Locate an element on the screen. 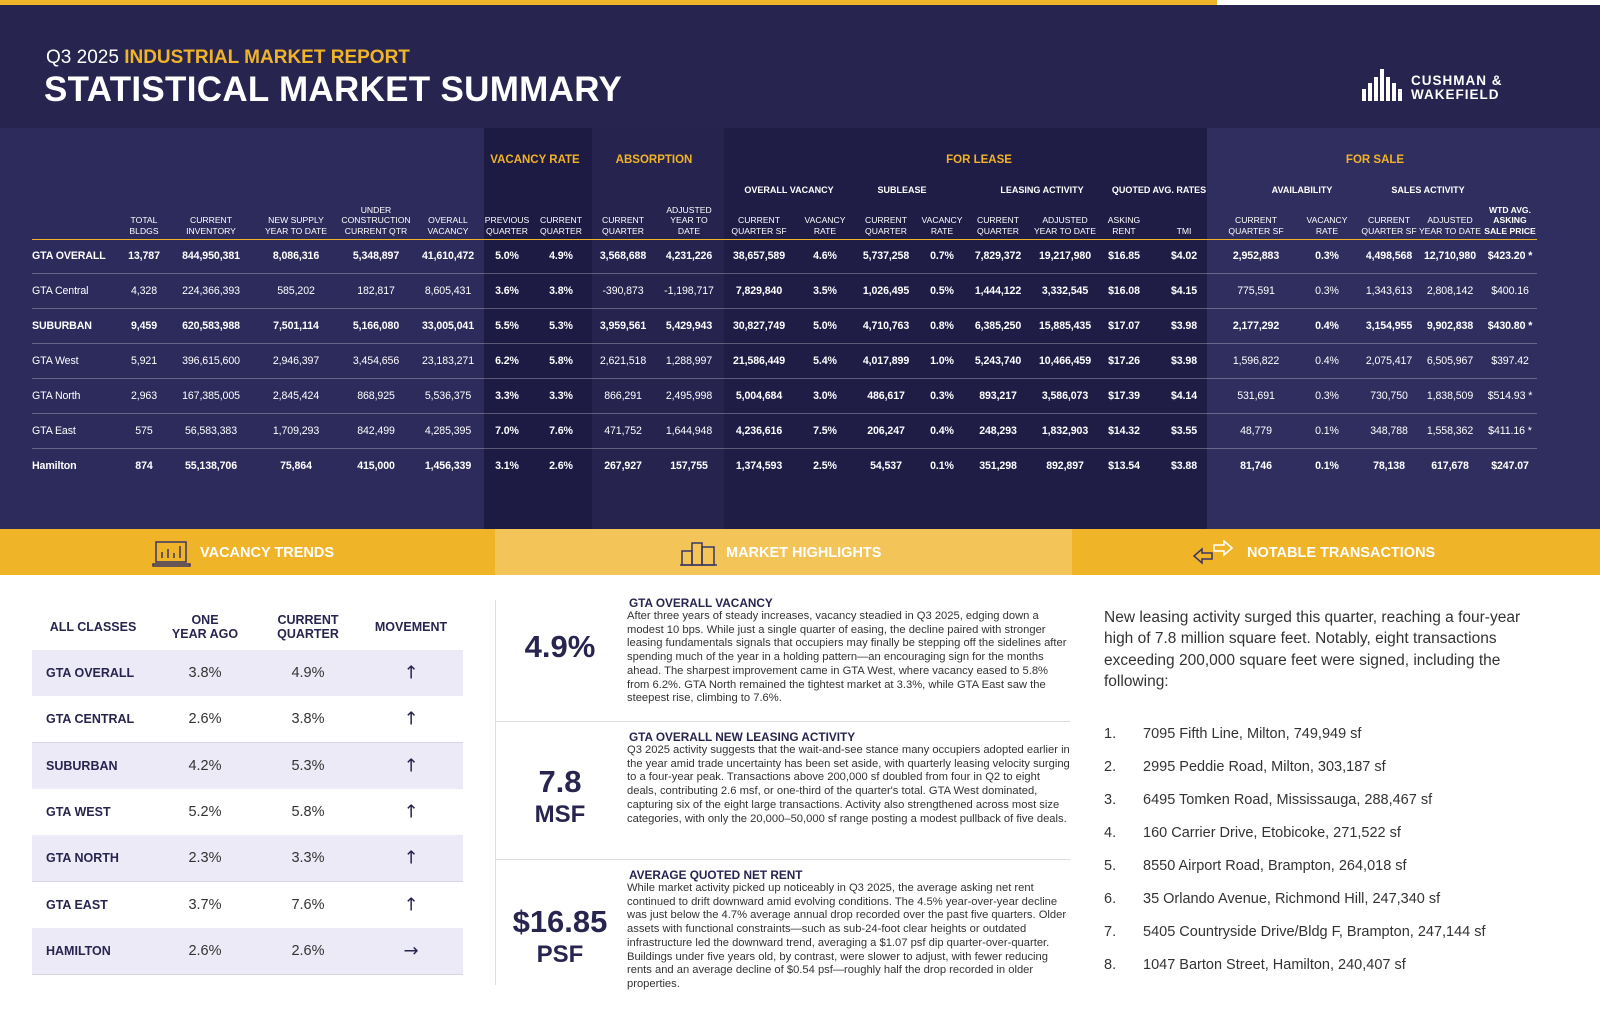  cell: 41,610,472 is located at coordinates (448, 256).